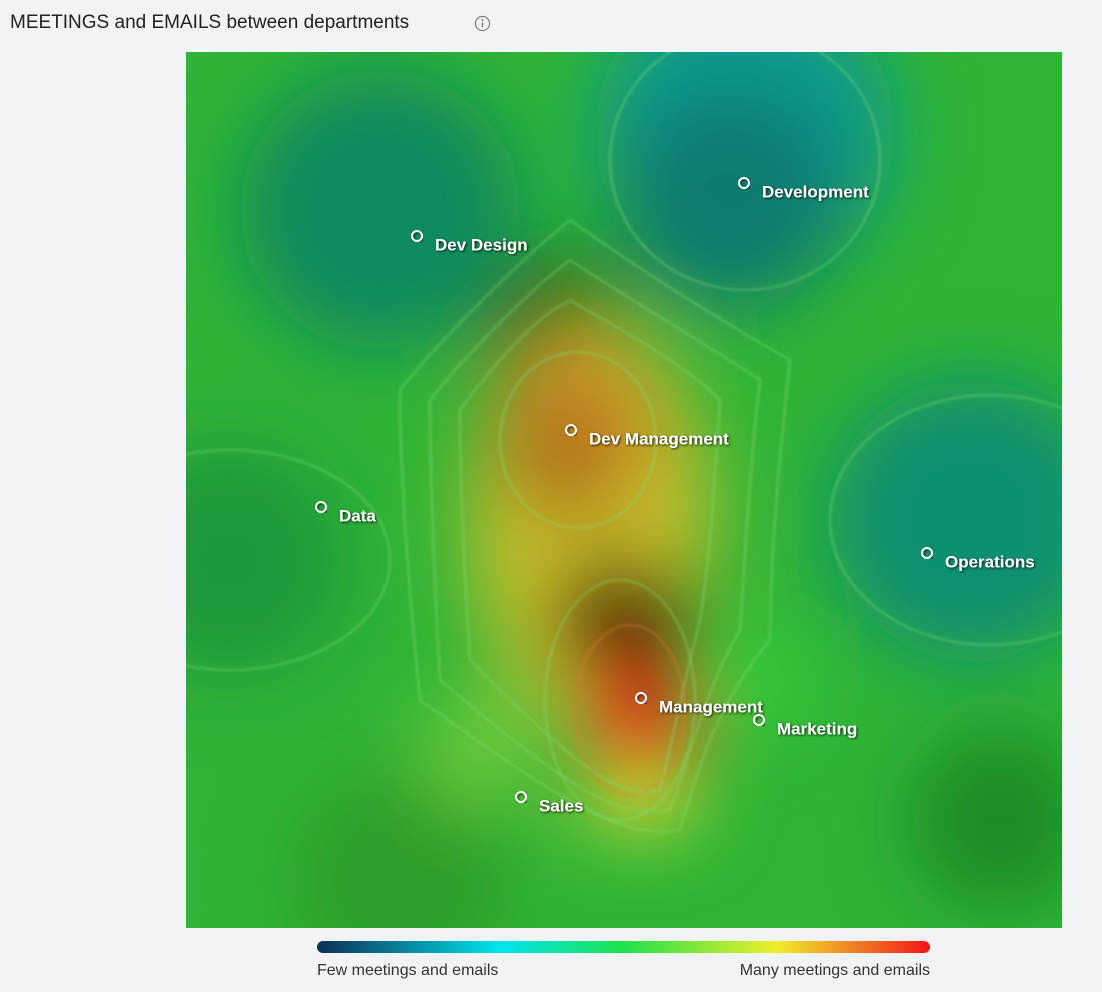  Describe the element at coordinates (210, 22) in the screenshot. I see `section-title: MEETINGS and EMAILS between departments` at that location.